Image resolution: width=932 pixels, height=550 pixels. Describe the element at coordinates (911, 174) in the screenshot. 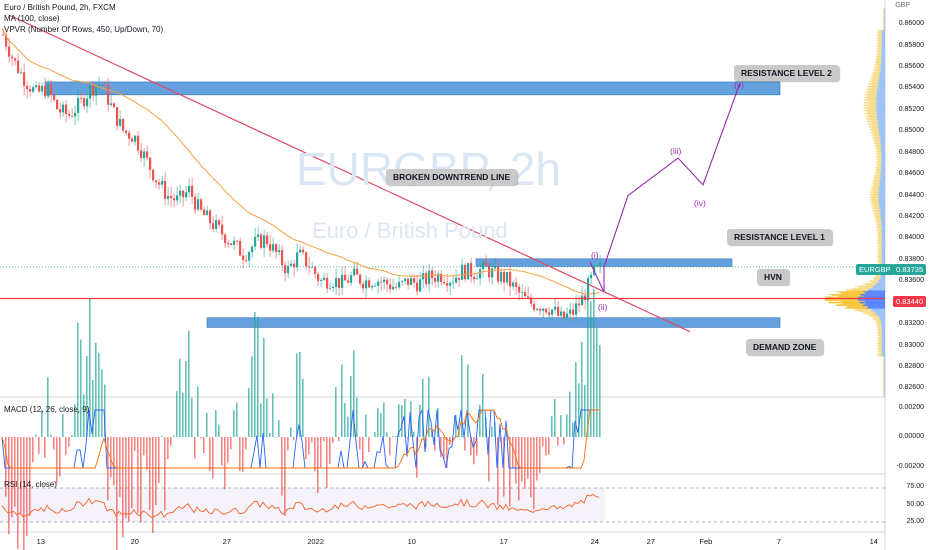

I see `price-axis-tick: 0.84600` at that location.